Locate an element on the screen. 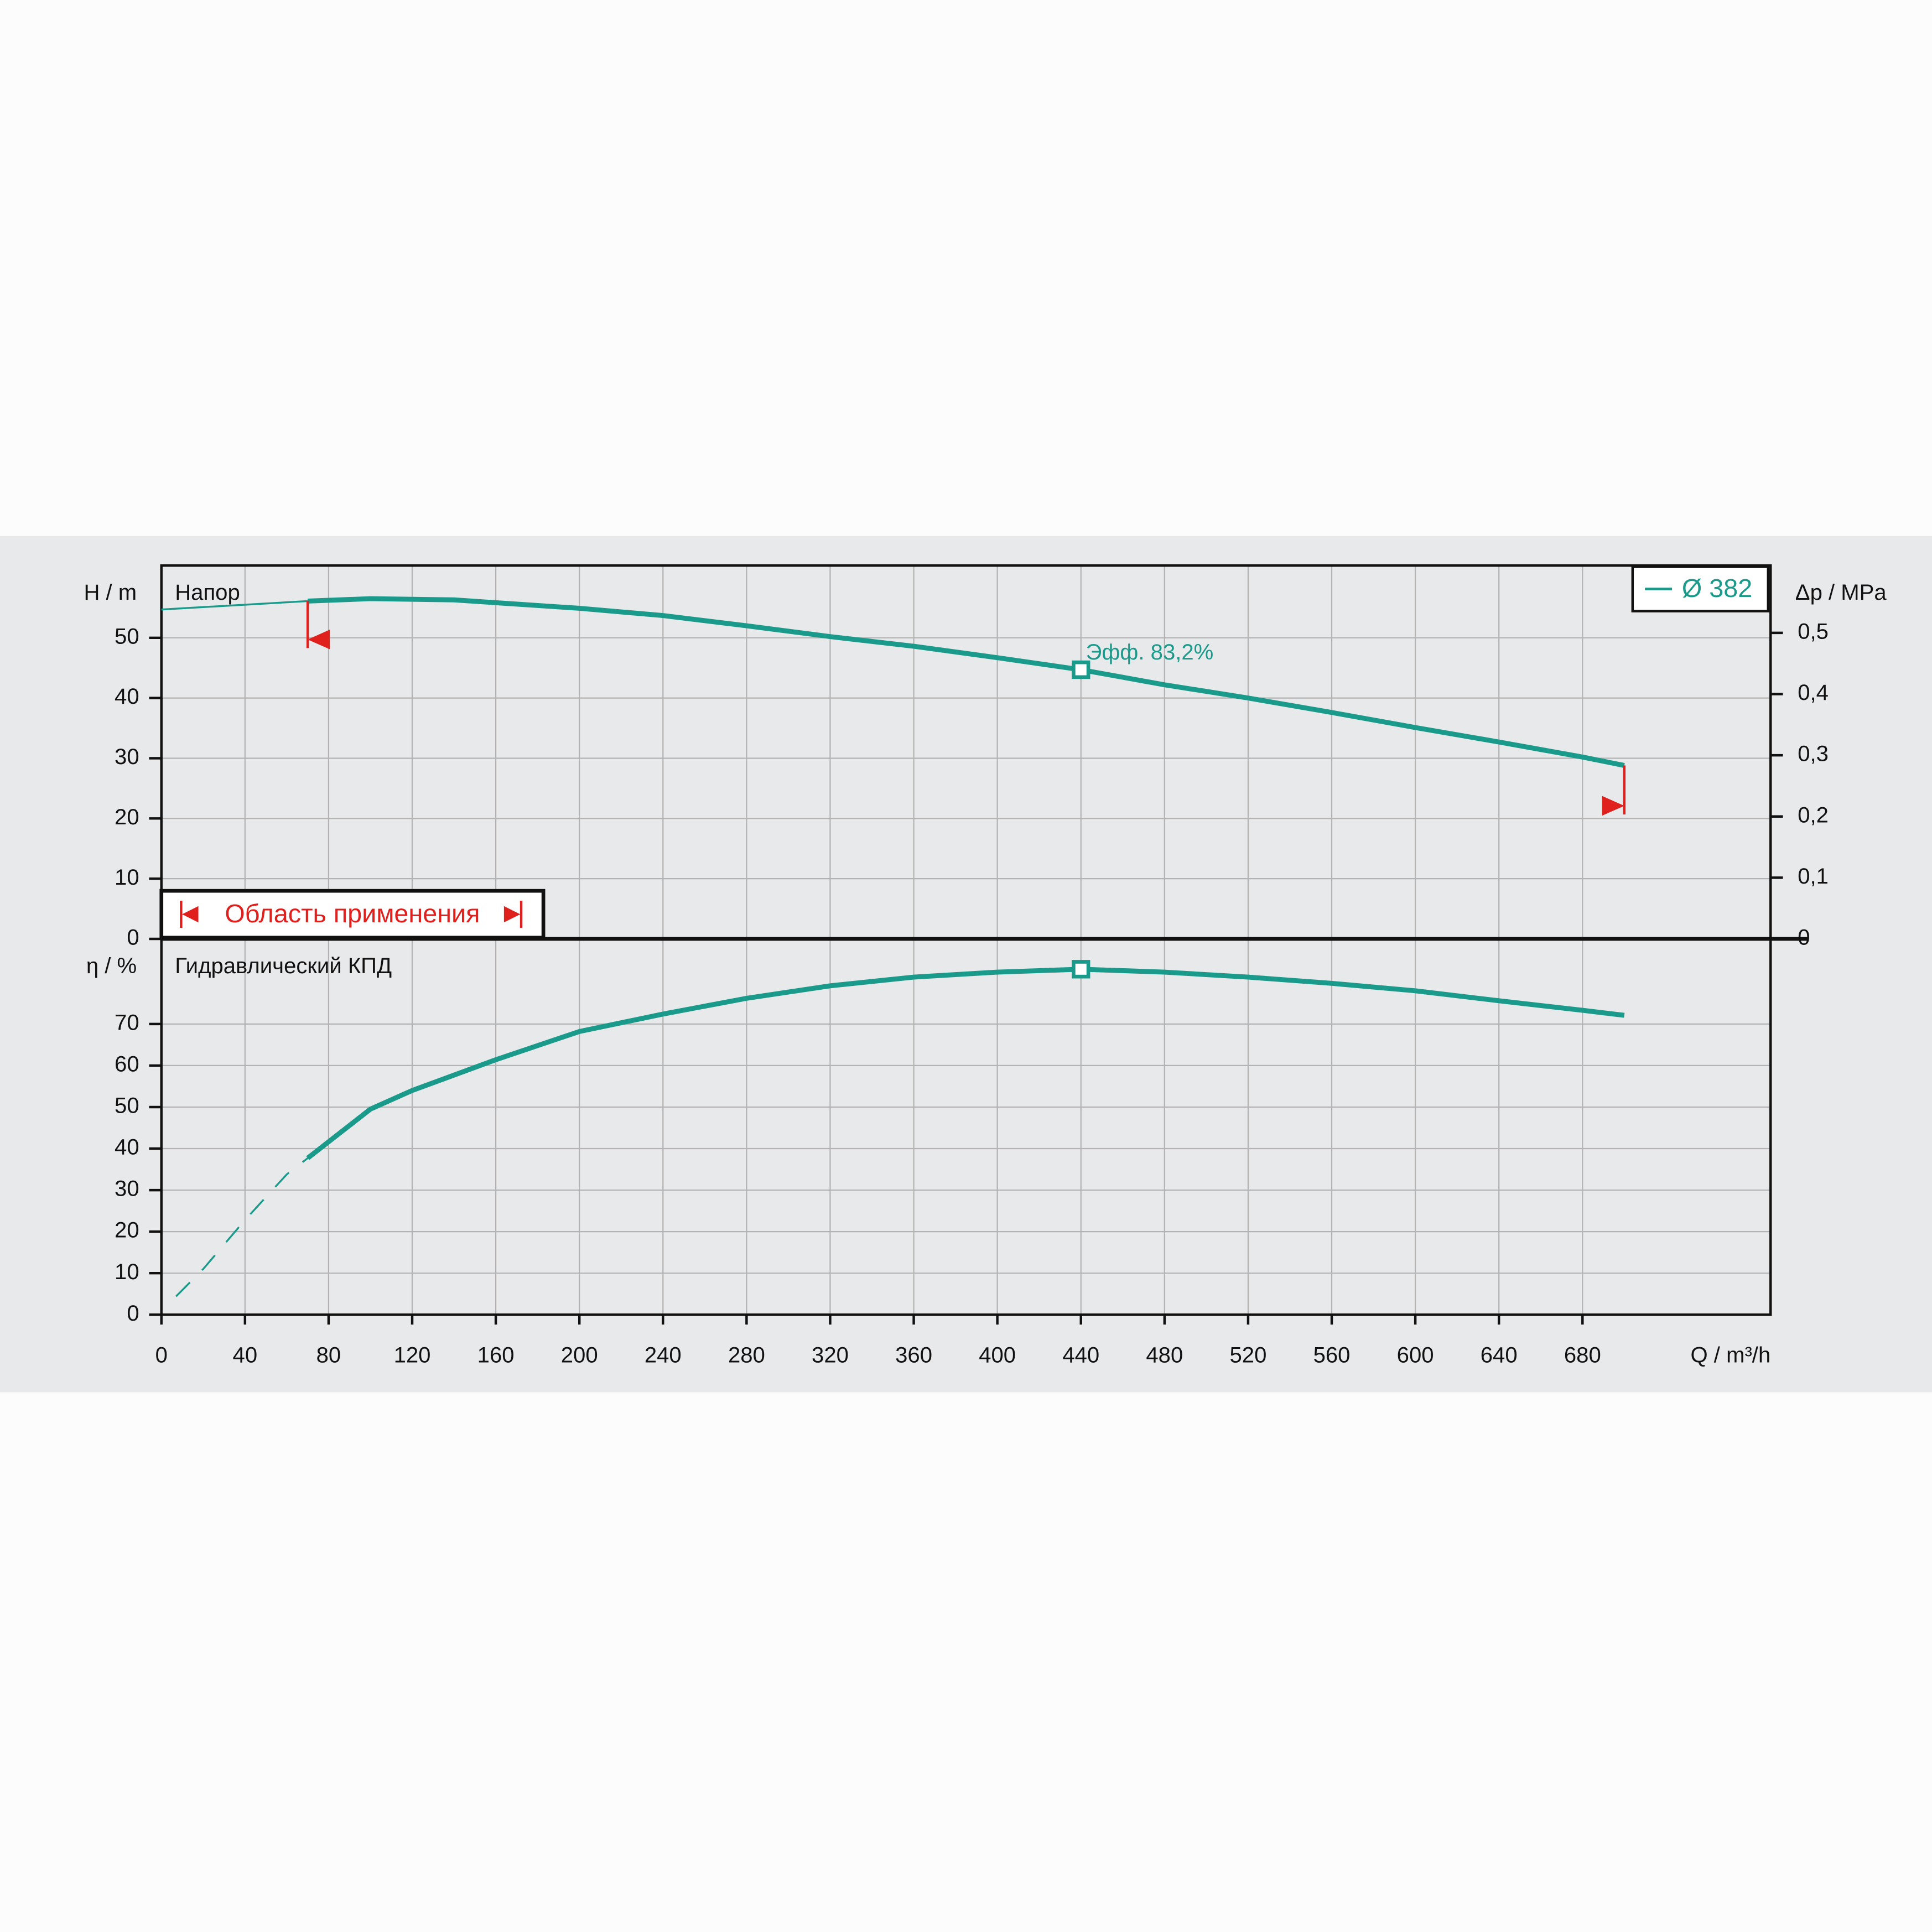  x-tick-label: 600 is located at coordinates (1415, 1356).